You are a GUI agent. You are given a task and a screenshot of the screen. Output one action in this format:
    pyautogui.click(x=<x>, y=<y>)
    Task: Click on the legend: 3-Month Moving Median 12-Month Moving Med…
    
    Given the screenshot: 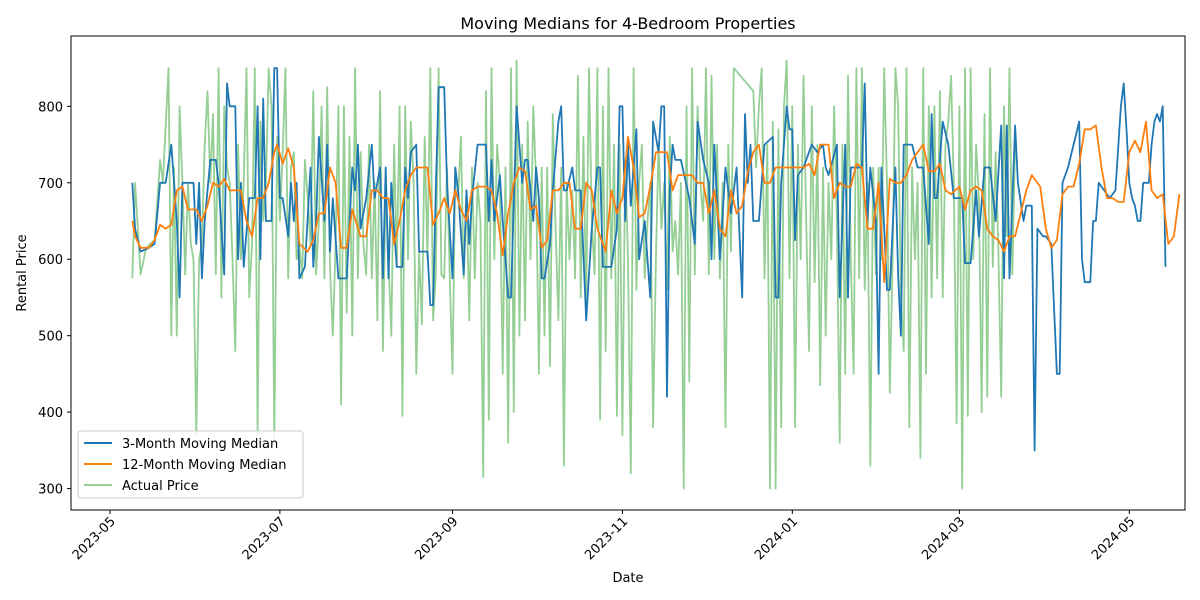 What is the action you would take?
    pyautogui.click(x=190, y=464)
    